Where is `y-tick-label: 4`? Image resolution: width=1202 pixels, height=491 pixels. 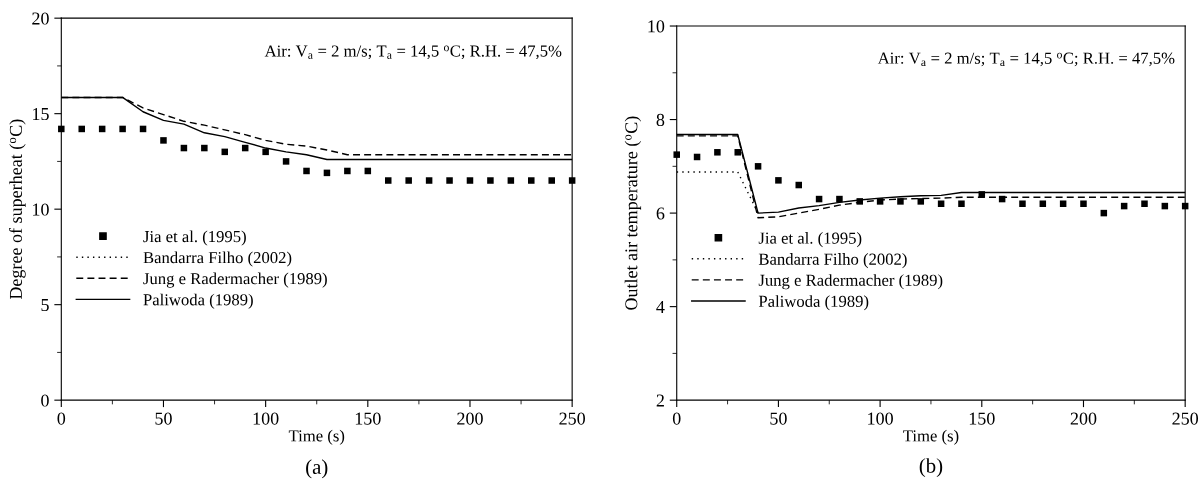 y-tick-label: 4 is located at coordinates (660, 307).